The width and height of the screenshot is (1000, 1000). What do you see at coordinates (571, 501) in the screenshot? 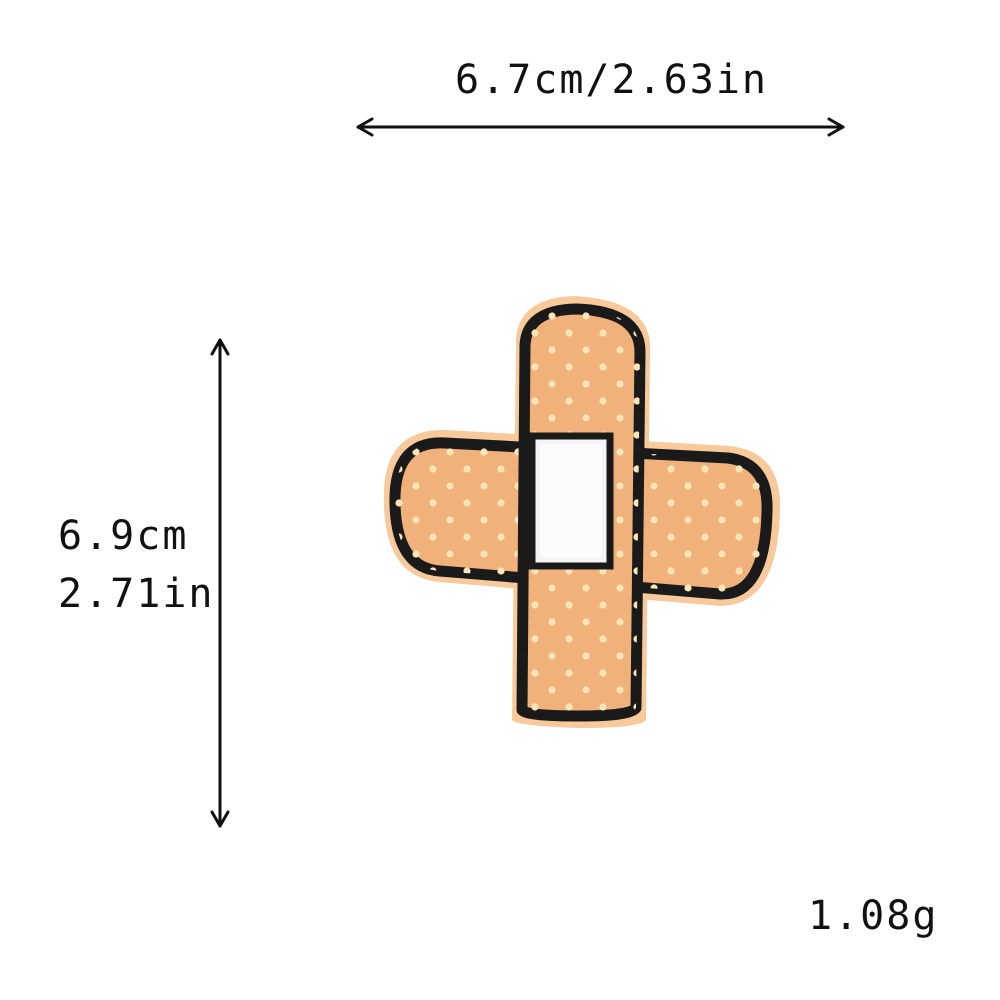
I see `gauze-pad` at bounding box center [571, 501].